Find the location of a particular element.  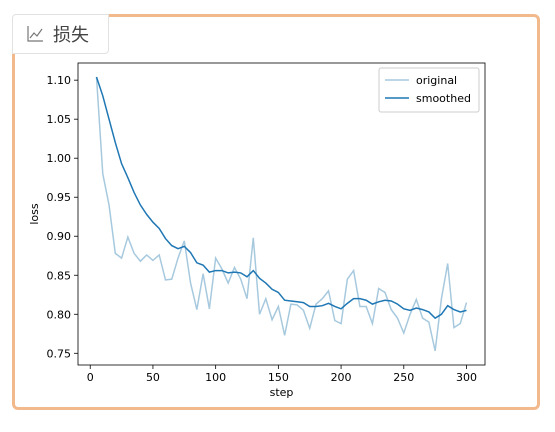

x-axis-label: step is located at coordinates (282, 392).